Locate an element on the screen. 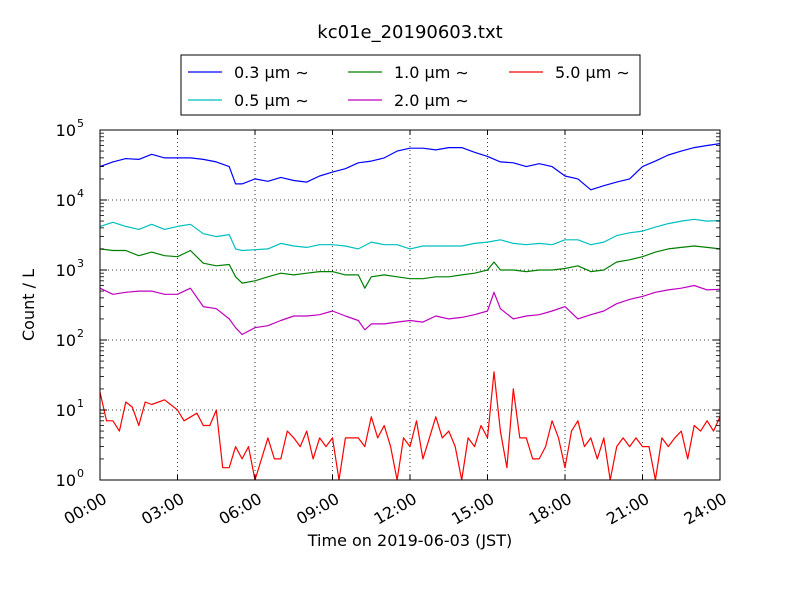 This screenshot has width=800, height=600. y-tick-exponent: 5 is located at coordinates (80, 123).